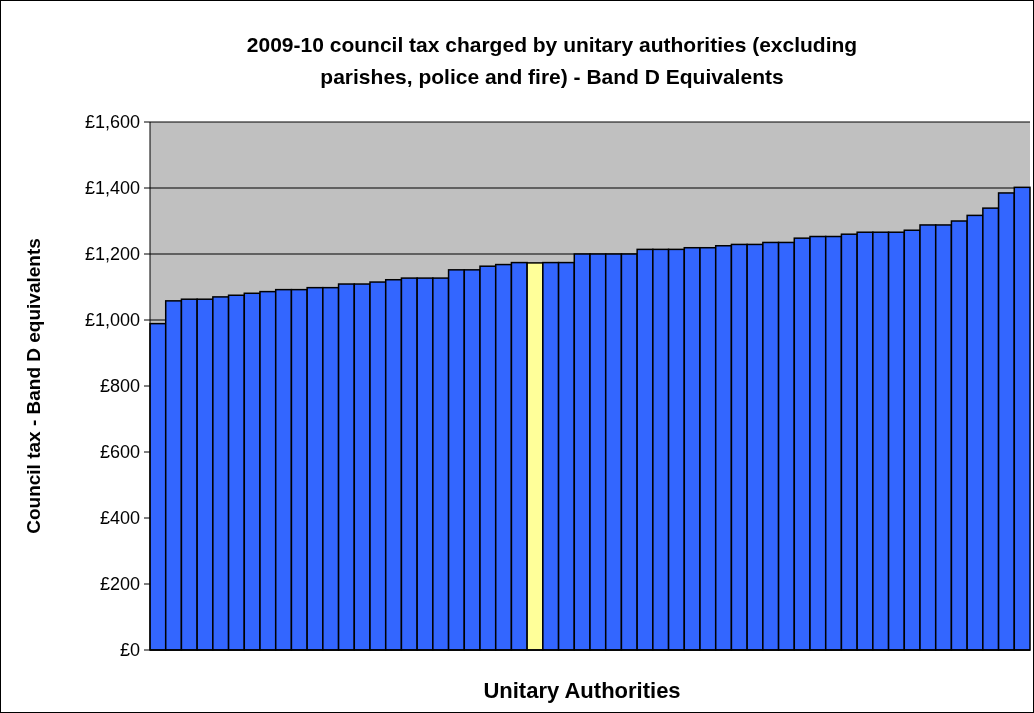 The width and height of the screenshot is (1034, 713). Describe the element at coordinates (582, 690) in the screenshot. I see `x-axis-title: Unitary Authorities` at that location.